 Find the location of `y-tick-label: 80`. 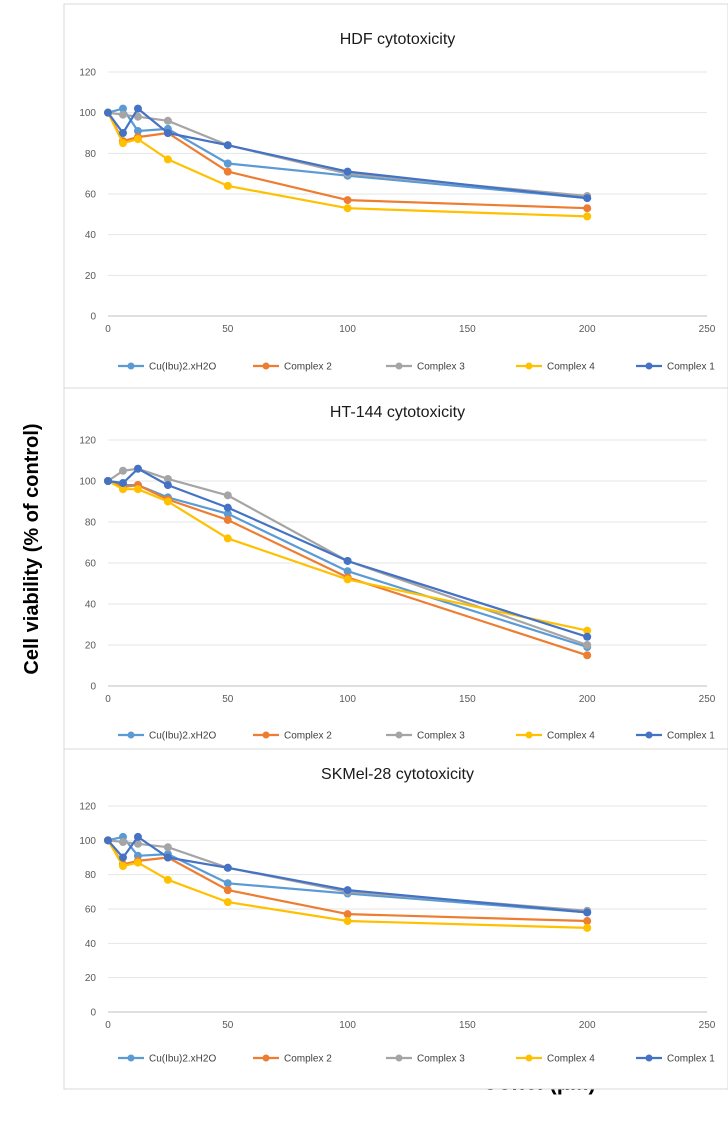

y-tick-label: 80 is located at coordinates (91, 154).